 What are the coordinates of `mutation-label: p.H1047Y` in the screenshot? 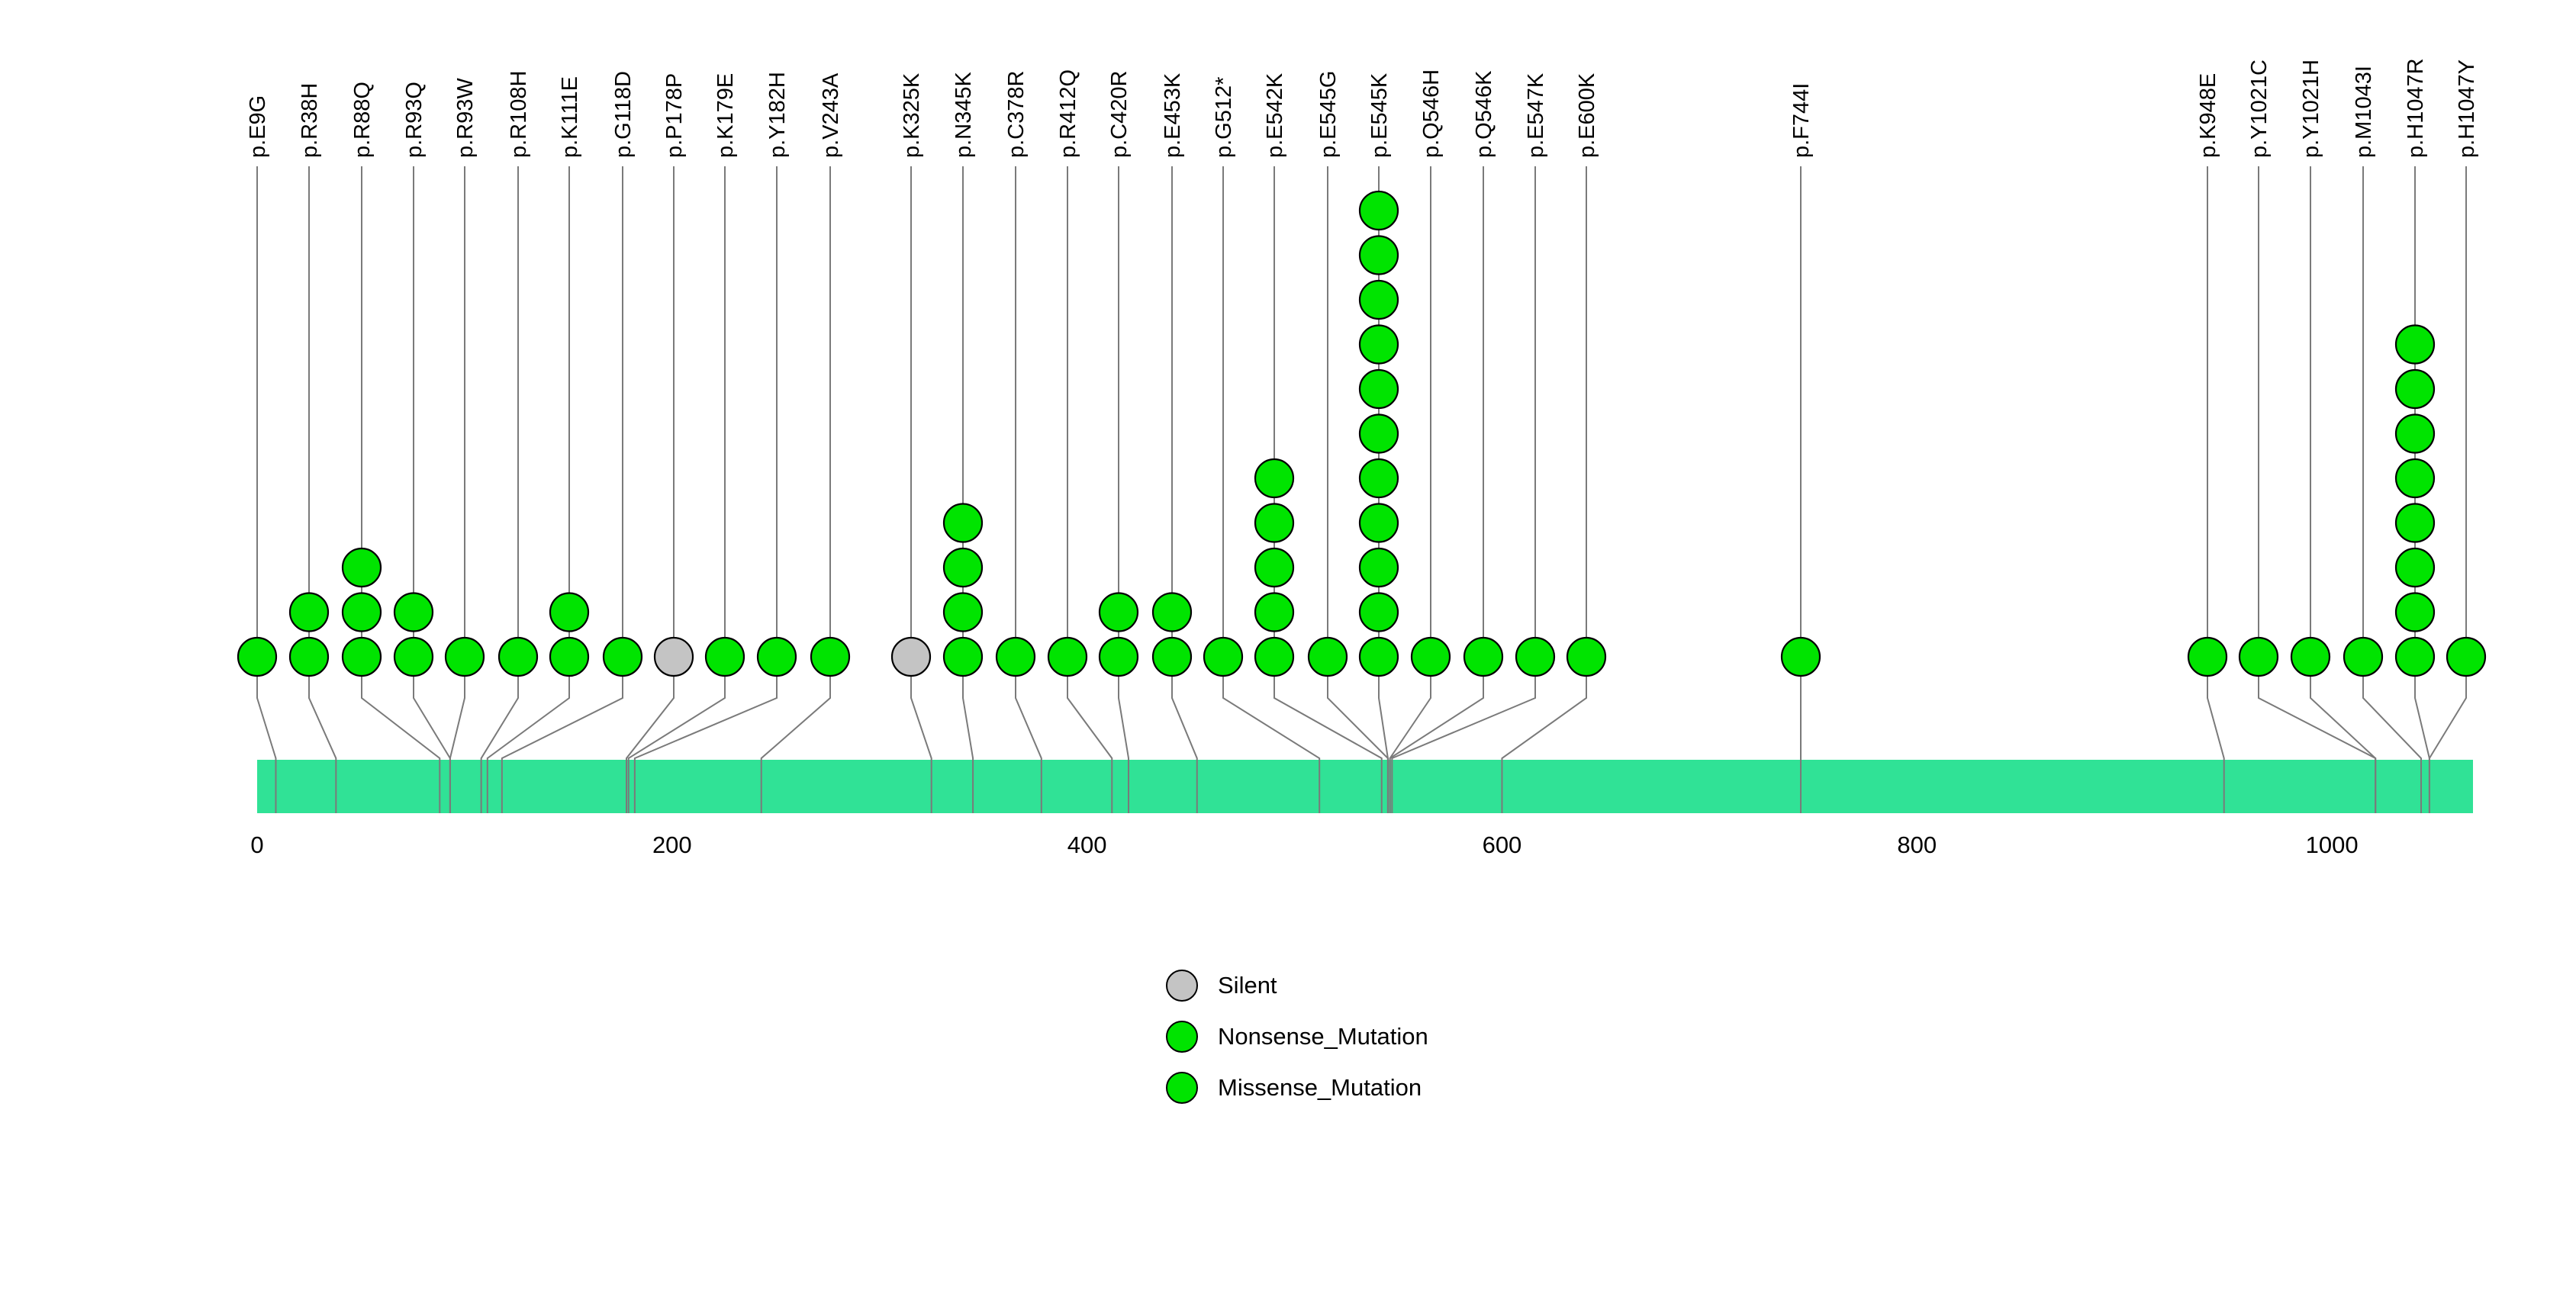 It's located at (2467, 109).